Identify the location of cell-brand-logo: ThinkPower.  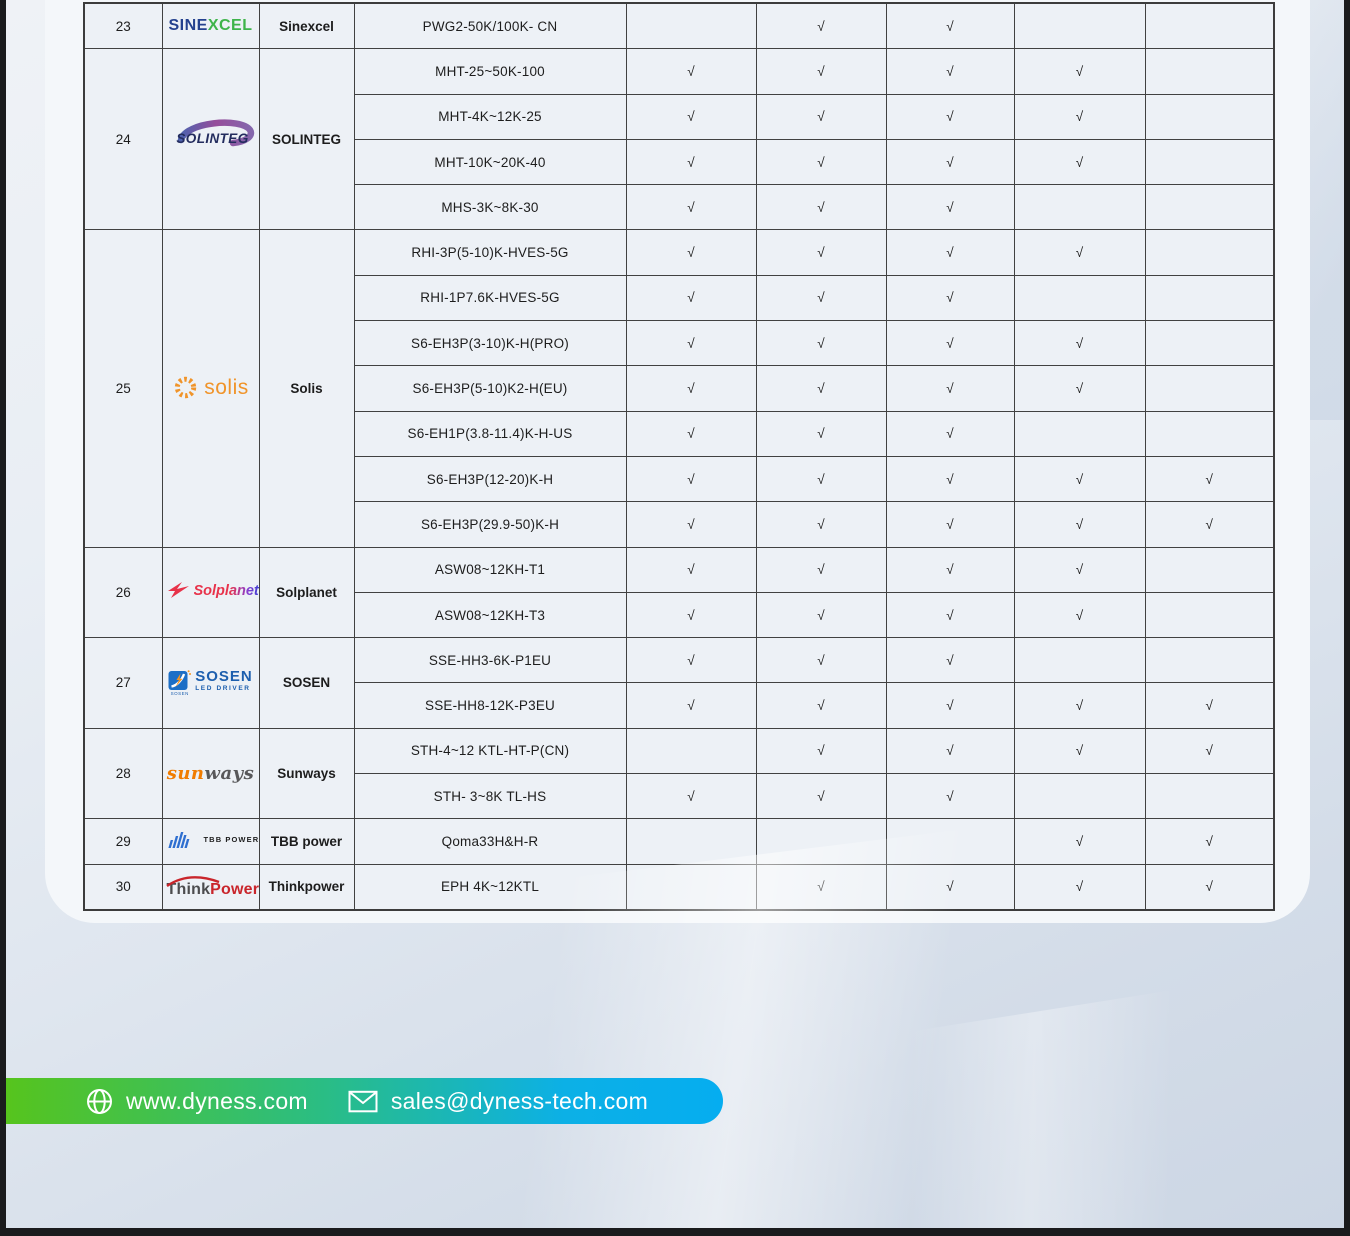
(210, 887).